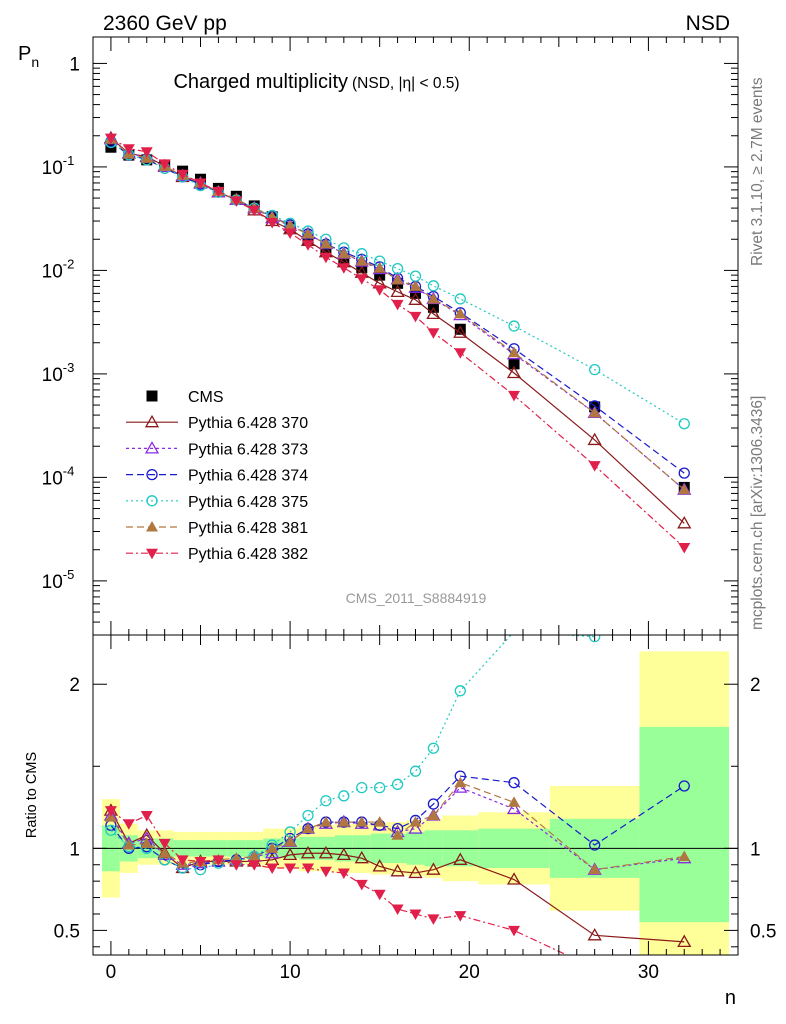 Image resolution: width=786 pixels, height=1024 pixels. Describe the element at coordinates (684, 824) in the screenshot. I see `stat-band` at that location.